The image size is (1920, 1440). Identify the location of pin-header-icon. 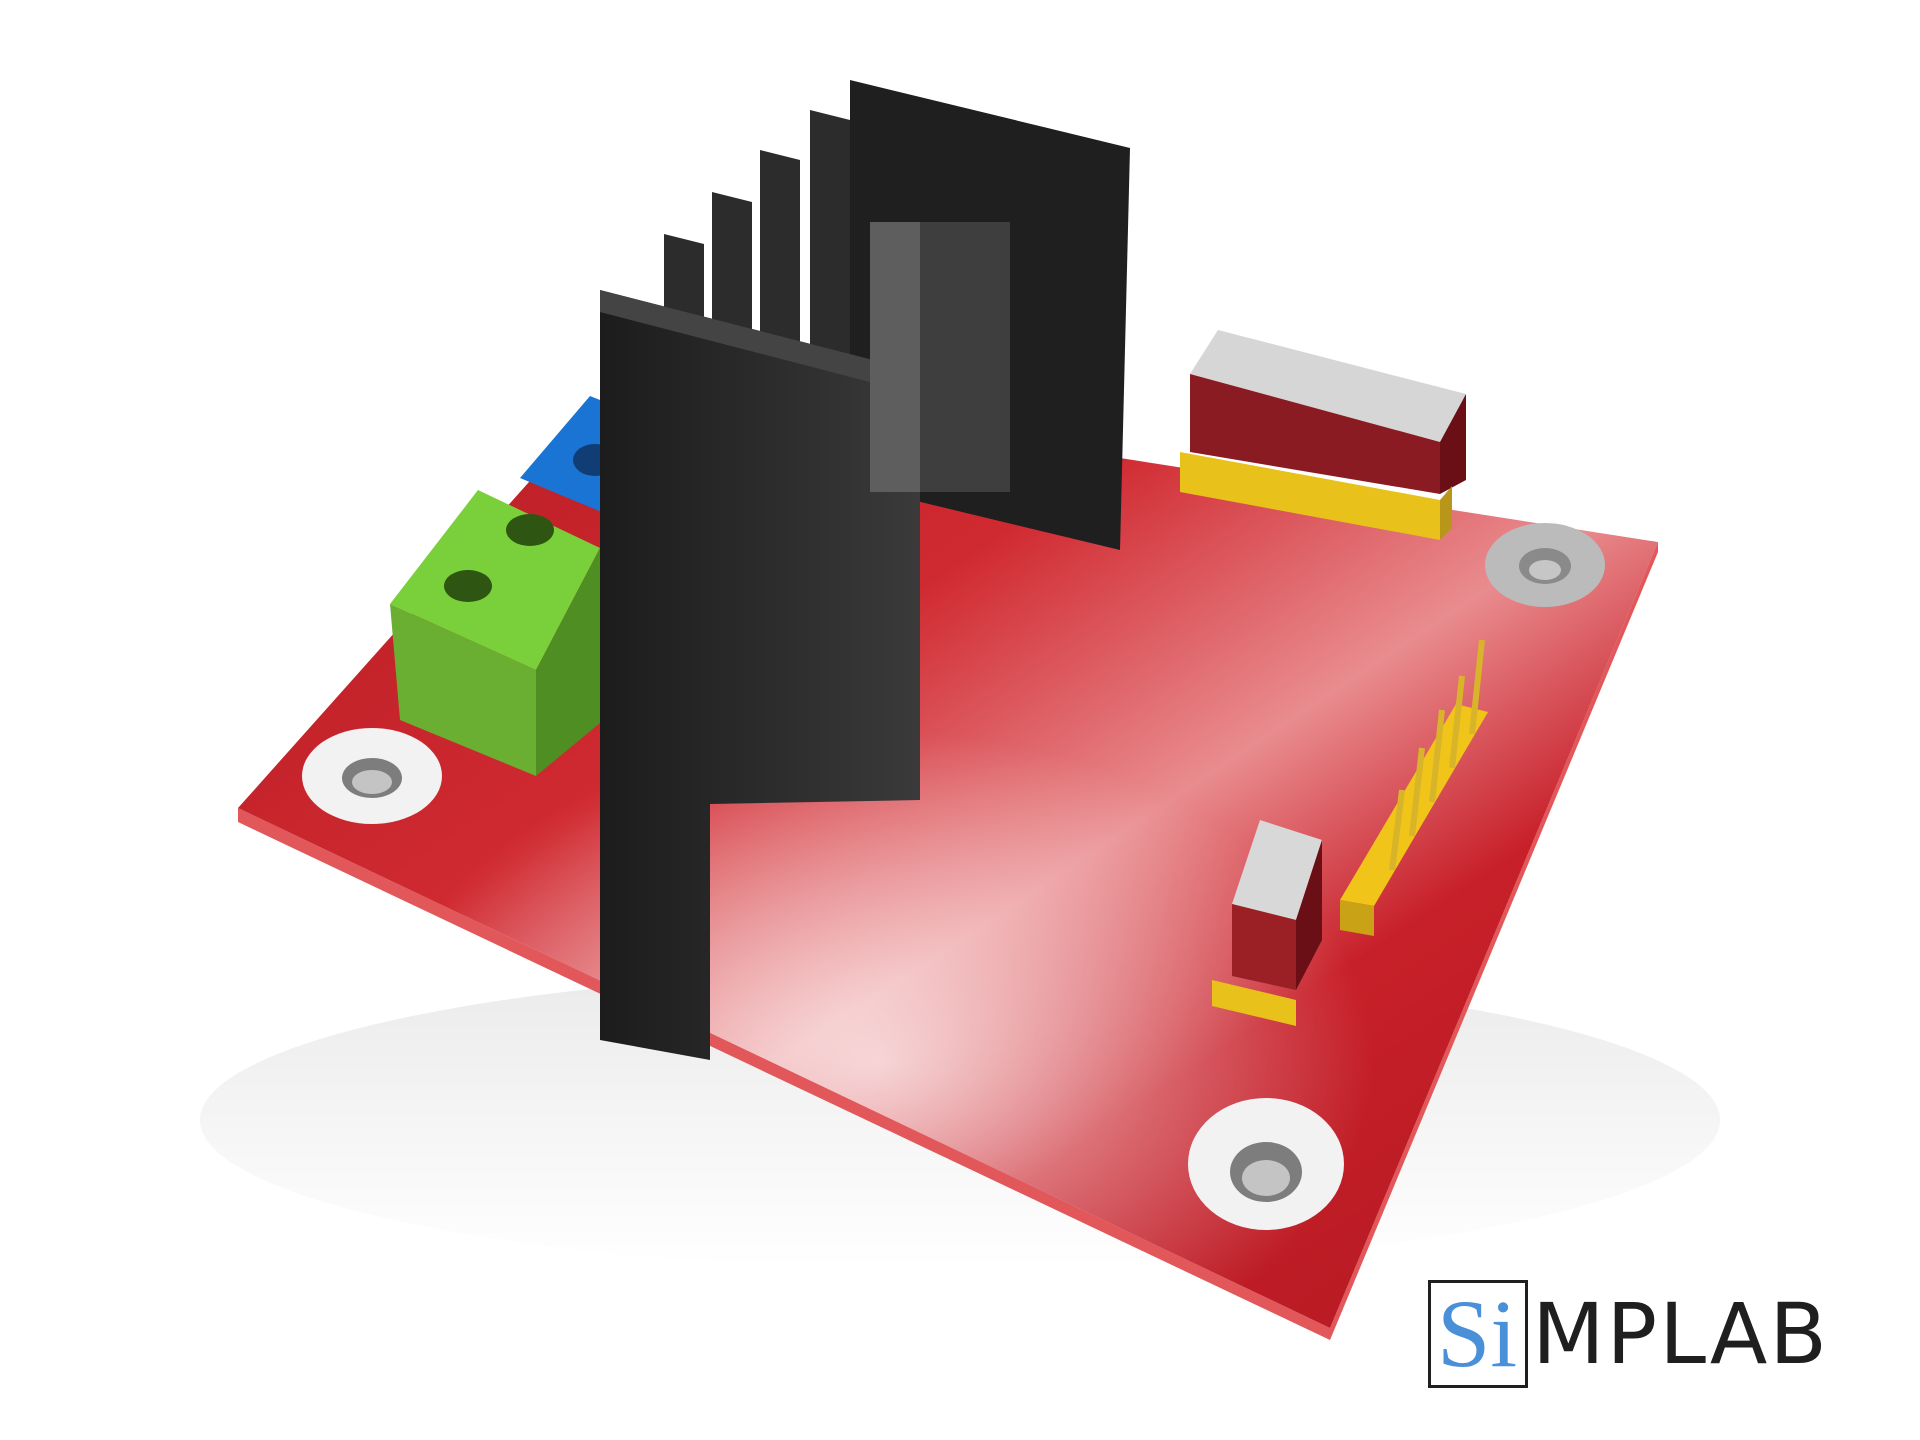
(1414, 787).